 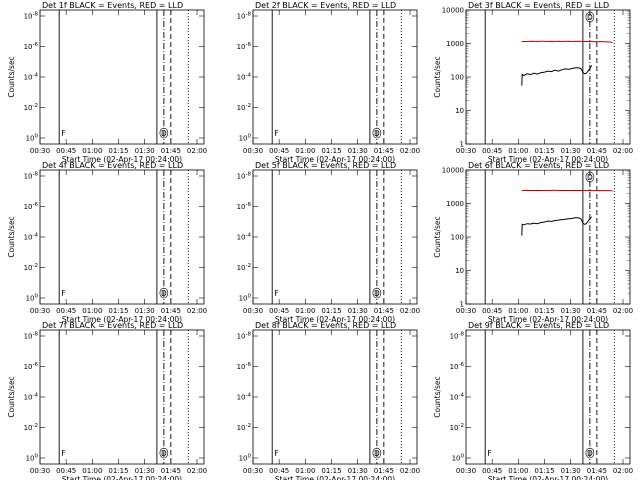 I want to click on panel-title: Det 2f BLACK = Events, RED = LLD, so click(x=325, y=5).